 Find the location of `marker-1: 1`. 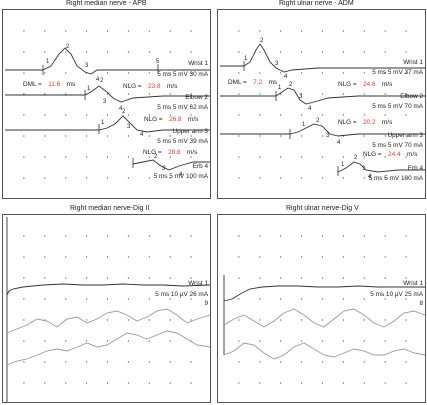

marker-1: 1 is located at coordinates (246, 59).